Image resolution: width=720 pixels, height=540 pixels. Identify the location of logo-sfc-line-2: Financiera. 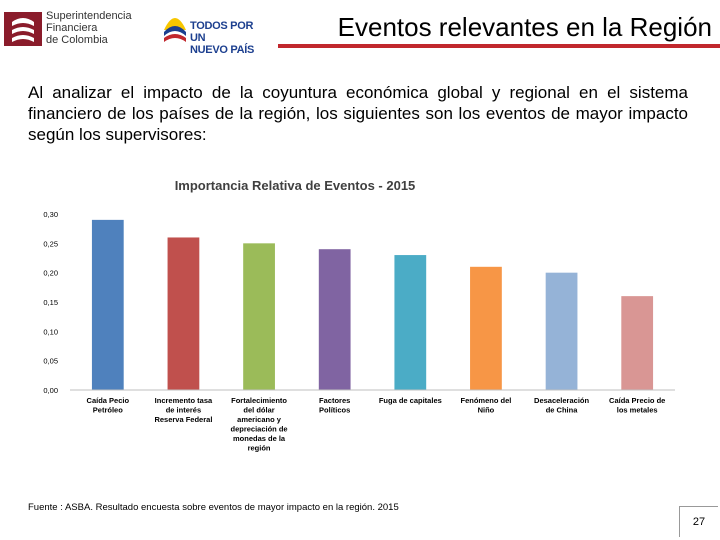
(72, 28).